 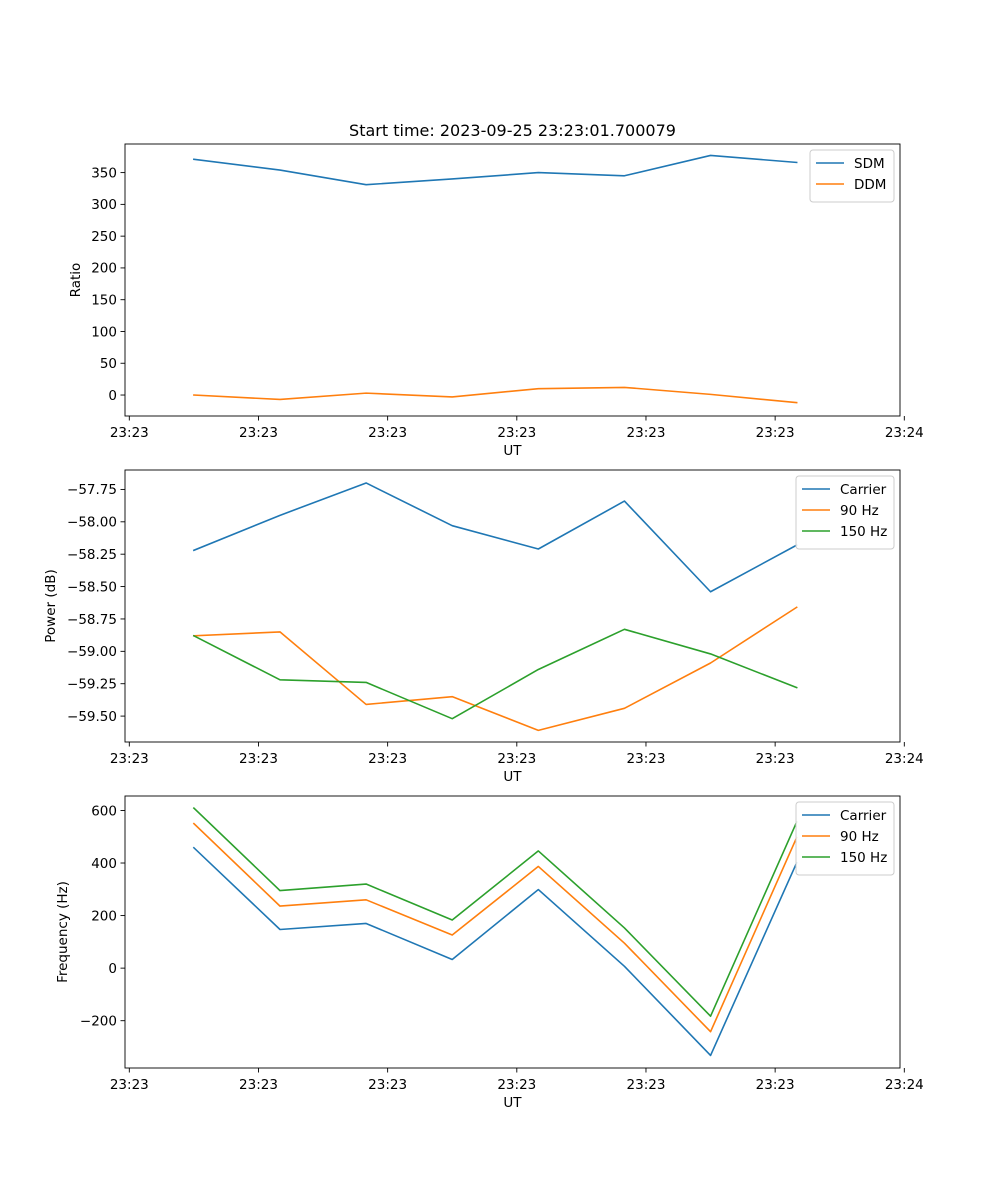 I want to click on y-tick-label: −58.00, so click(x=92, y=523).